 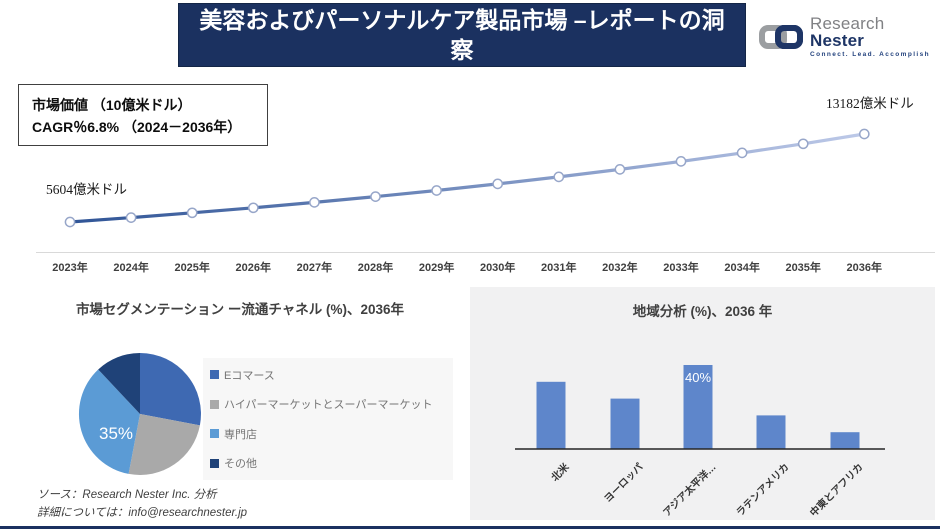 I want to click on x-axis-year-label: 2036年, so click(x=864, y=268).